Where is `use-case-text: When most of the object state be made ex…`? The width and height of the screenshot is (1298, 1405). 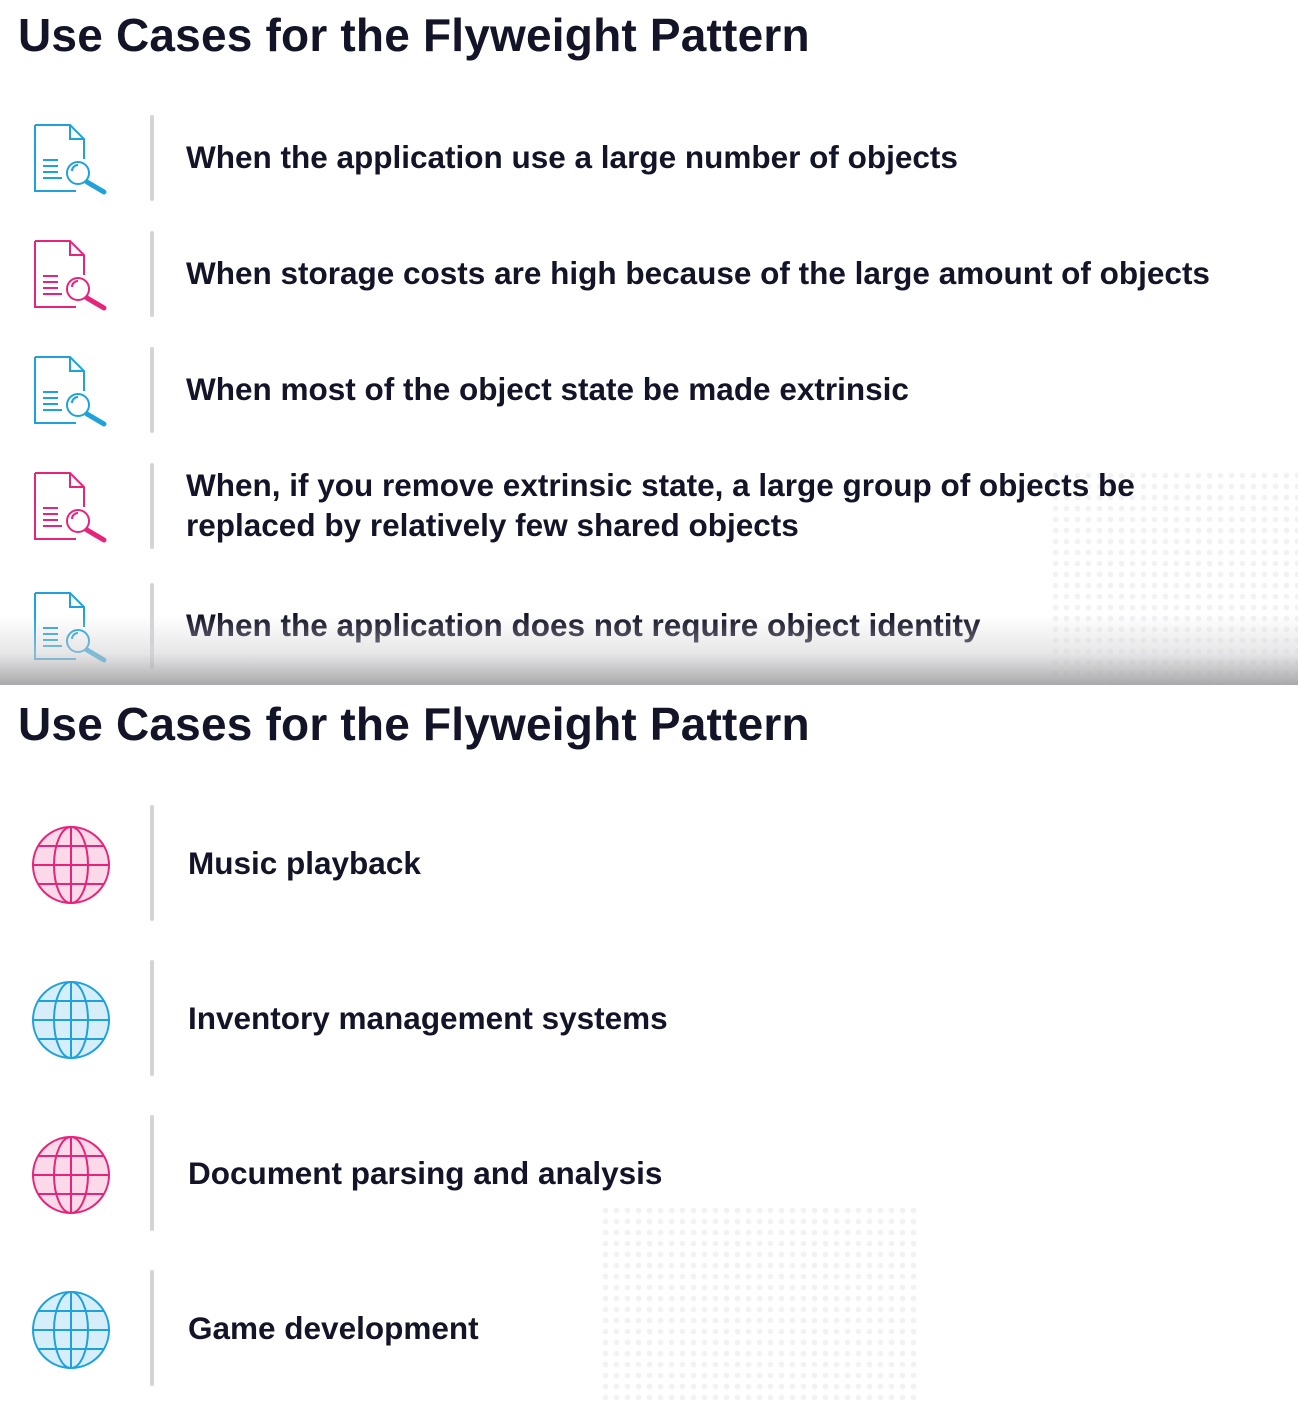 use-case-text: When most of the object state be made ex… is located at coordinates (547, 389).